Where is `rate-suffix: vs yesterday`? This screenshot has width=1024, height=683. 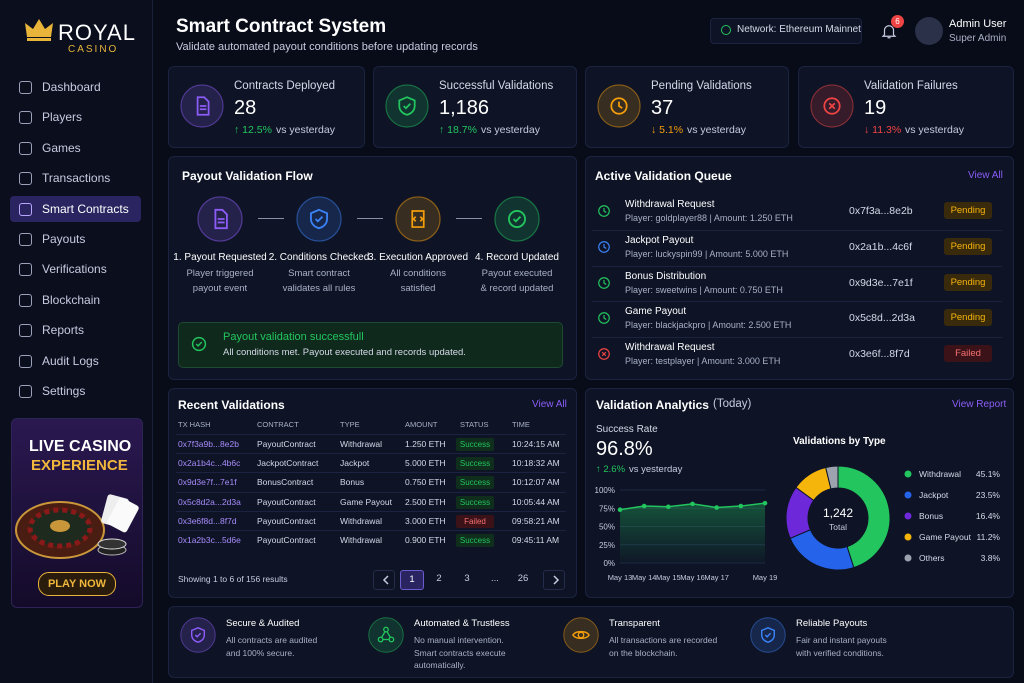 rate-suffix: vs yesterday is located at coordinates (656, 469).